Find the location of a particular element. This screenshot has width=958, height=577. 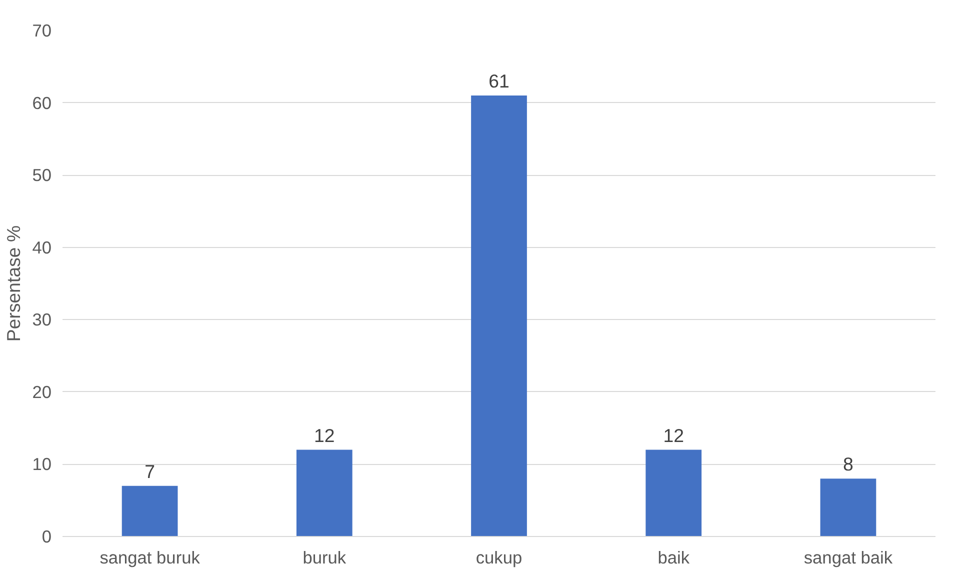

x-tick-label: sangat baik is located at coordinates (848, 558).